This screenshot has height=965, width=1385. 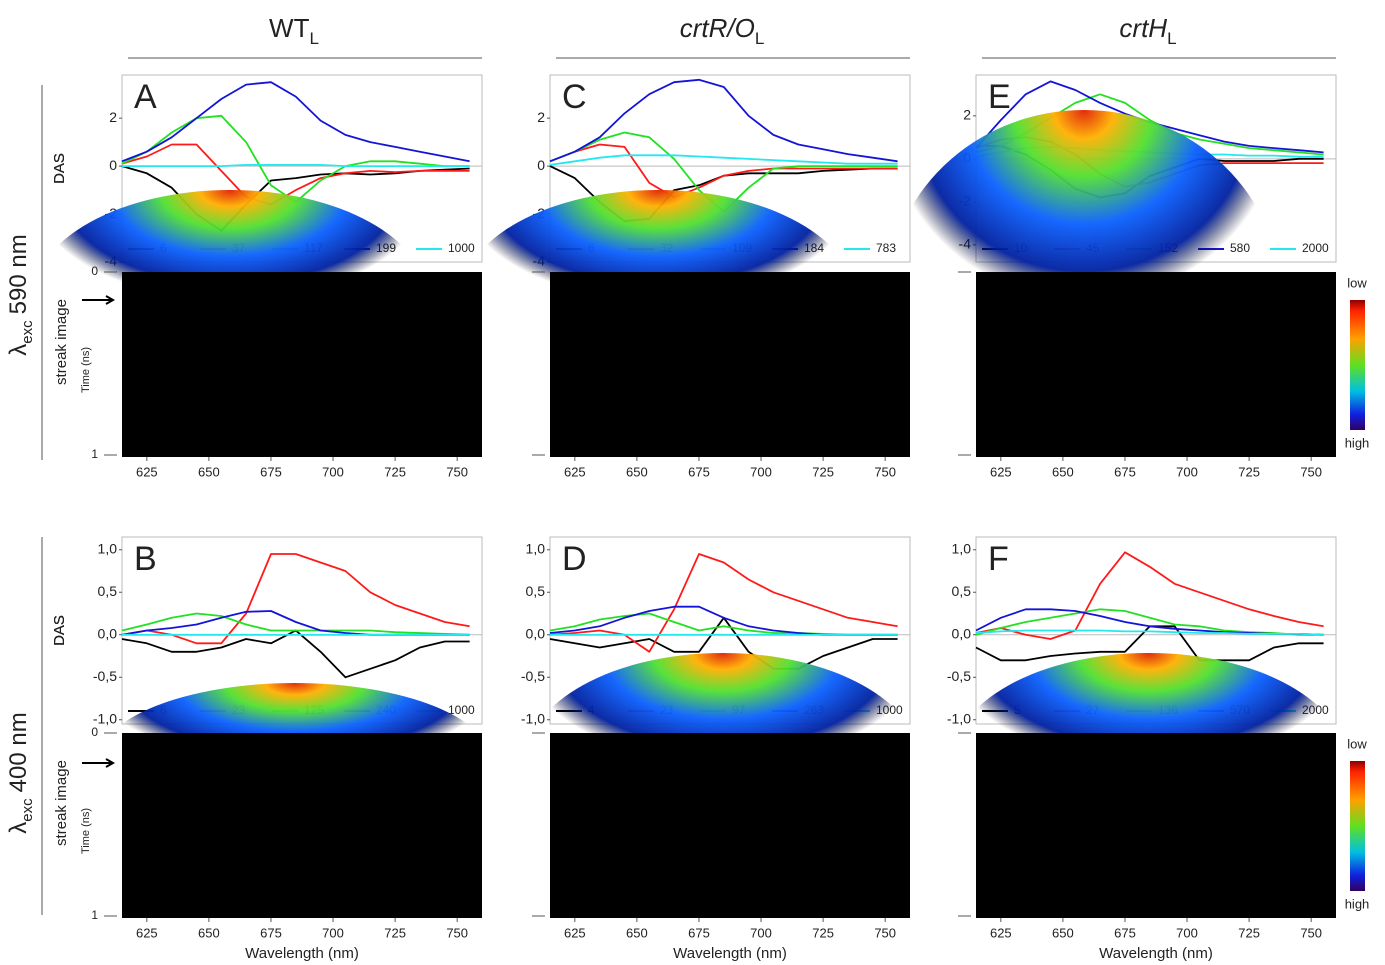 What do you see at coordinates (1315, 248) in the screenshot?
I see `legend-label: 2000` at bounding box center [1315, 248].